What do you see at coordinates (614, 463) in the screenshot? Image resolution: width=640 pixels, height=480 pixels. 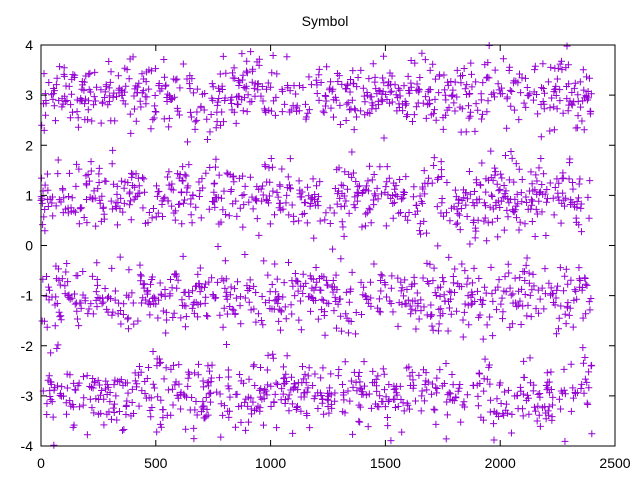 I see `x-tick-label: 2500` at bounding box center [614, 463].